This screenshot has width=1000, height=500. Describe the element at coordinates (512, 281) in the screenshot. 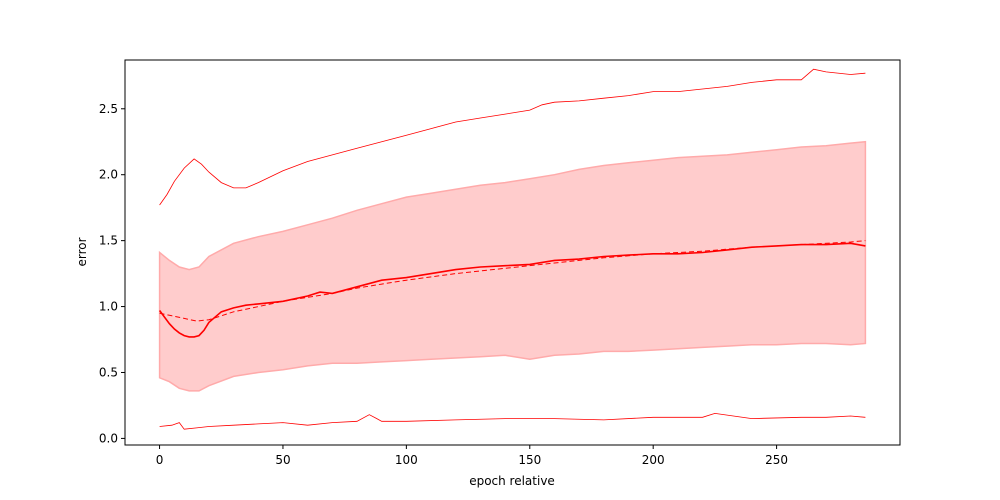

I see `trend-series-line` at that location.